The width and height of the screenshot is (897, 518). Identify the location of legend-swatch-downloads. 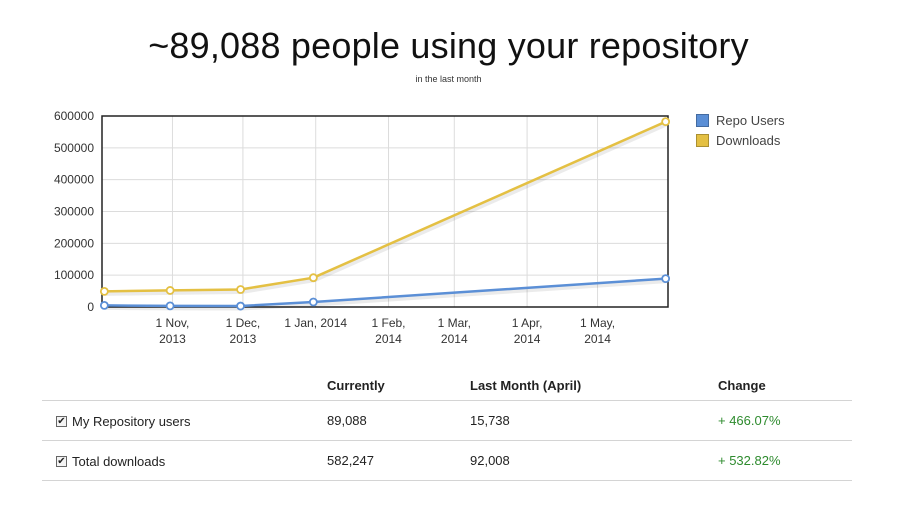
(702, 140).